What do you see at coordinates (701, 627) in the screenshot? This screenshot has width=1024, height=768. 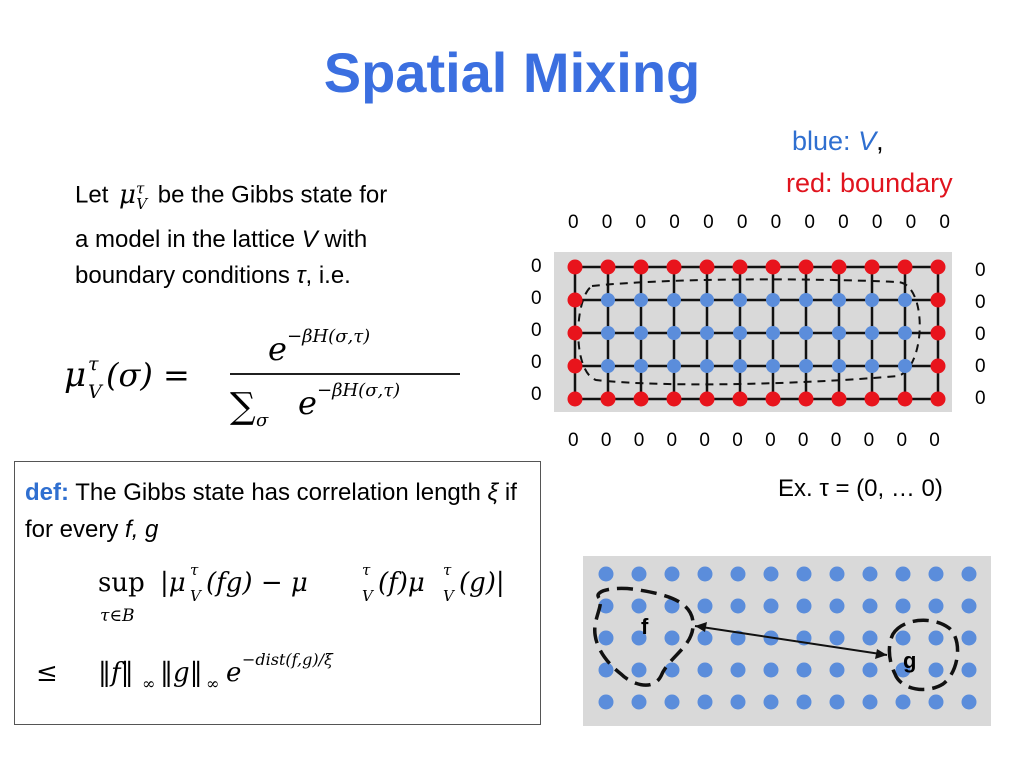 I see `arrow-head-f` at bounding box center [701, 627].